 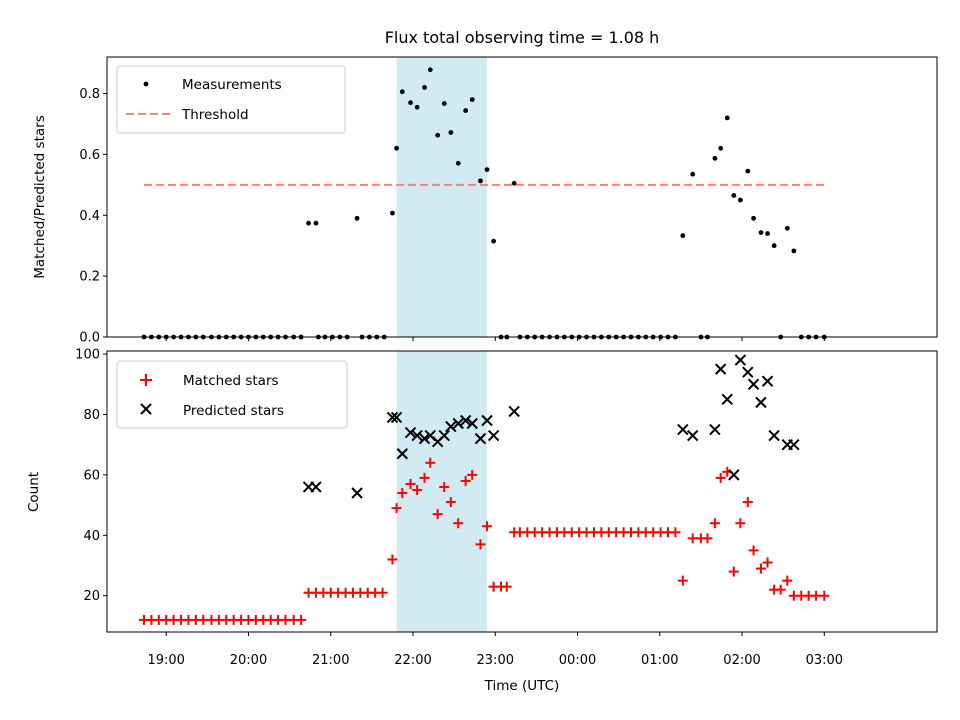 I want to click on top-y-tick-label: 0.0, so click(x=89, y=338).